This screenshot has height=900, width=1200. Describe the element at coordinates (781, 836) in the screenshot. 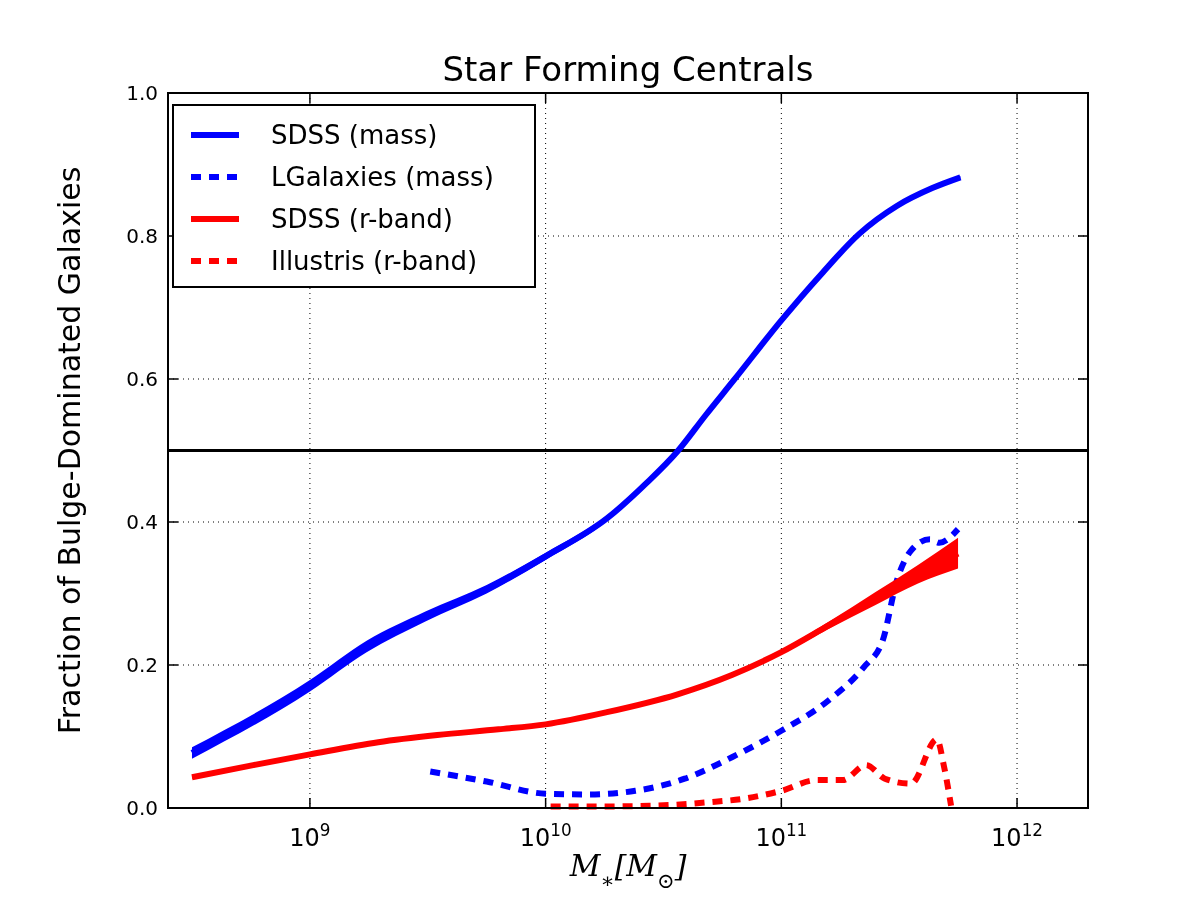

I see `x-tick-label: 10$^{11}$` at that location.